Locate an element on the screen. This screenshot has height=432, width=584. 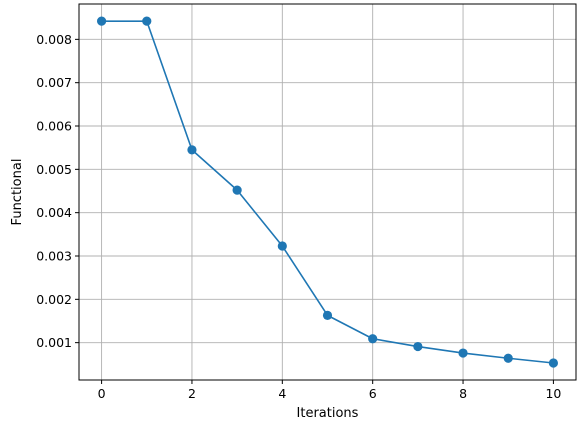
x-tick-label: 10 is located at coordinates (553, 393).